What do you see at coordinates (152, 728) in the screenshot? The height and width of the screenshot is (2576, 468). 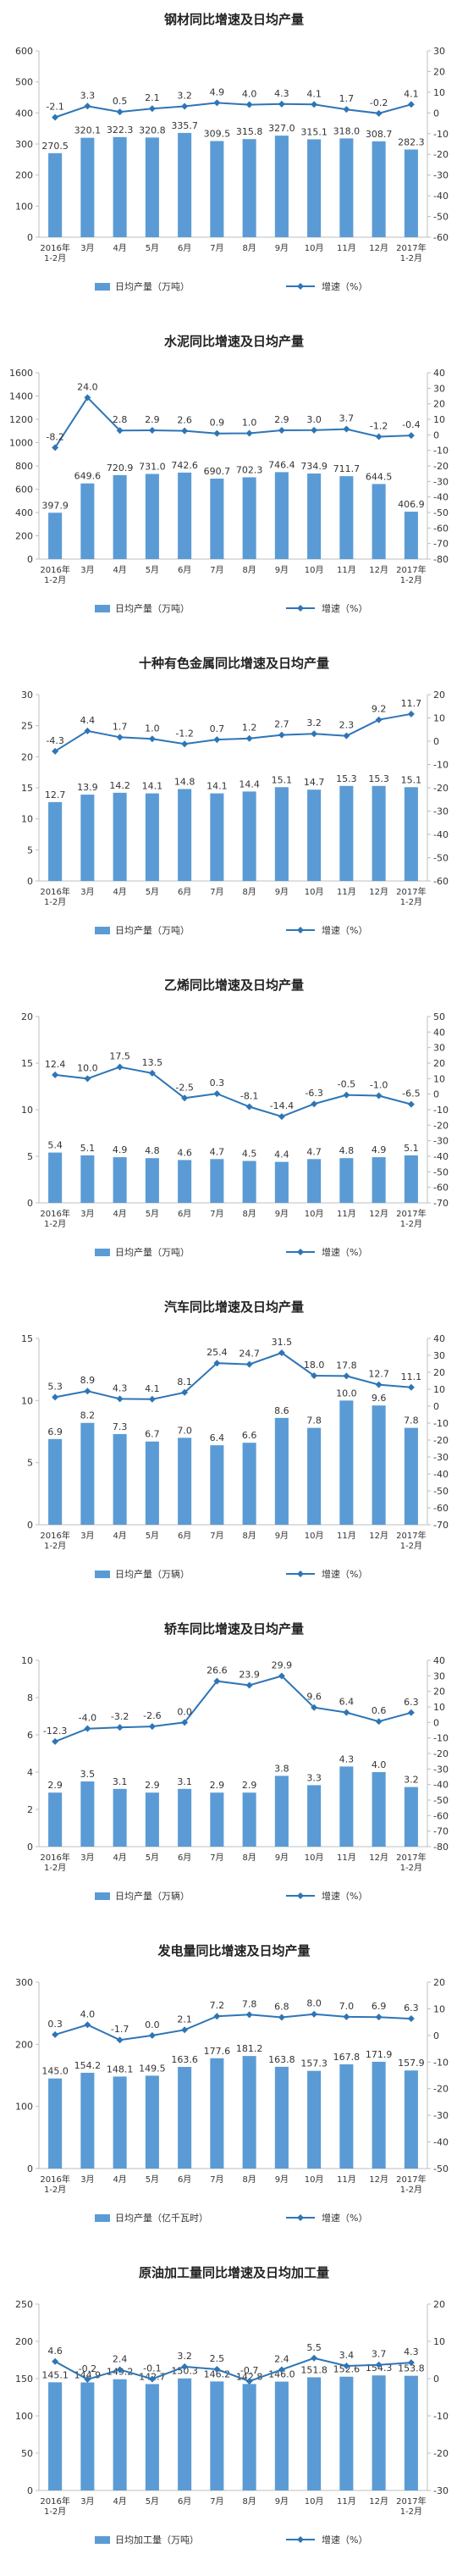 I see `line-value-label: 1.0` at bounding box center [152, 728].